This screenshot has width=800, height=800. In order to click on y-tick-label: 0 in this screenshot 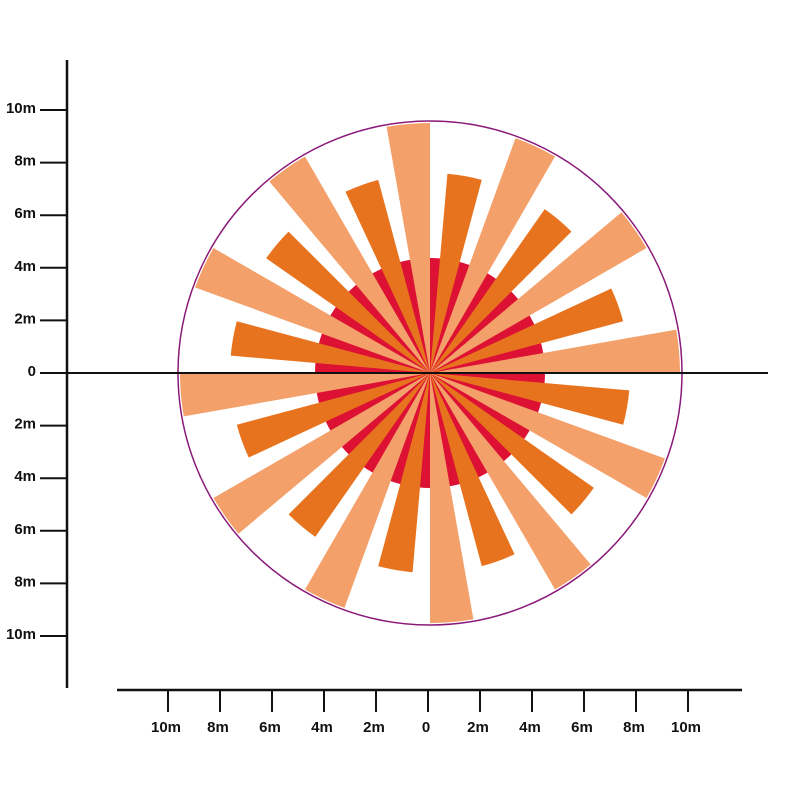, I will do `click(32, 371)`.